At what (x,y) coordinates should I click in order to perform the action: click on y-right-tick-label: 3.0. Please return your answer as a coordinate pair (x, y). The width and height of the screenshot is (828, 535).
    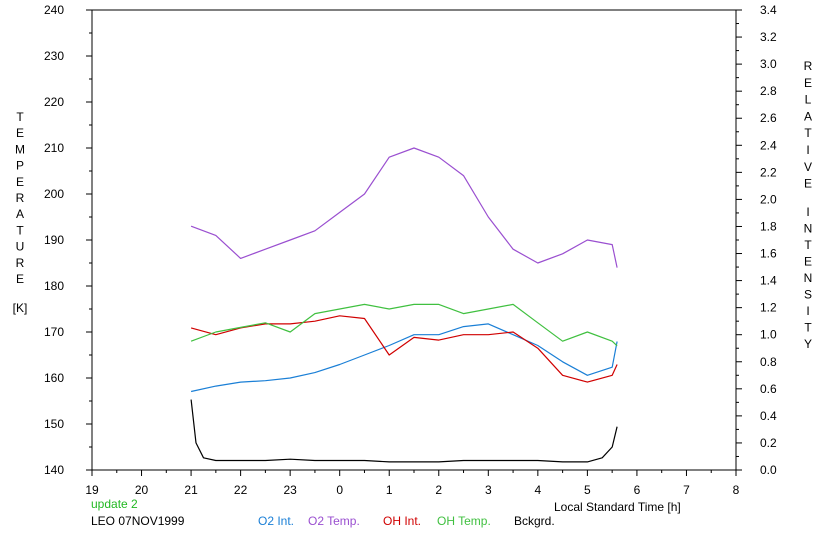
    Looking at the image, I should click on (768, 64).